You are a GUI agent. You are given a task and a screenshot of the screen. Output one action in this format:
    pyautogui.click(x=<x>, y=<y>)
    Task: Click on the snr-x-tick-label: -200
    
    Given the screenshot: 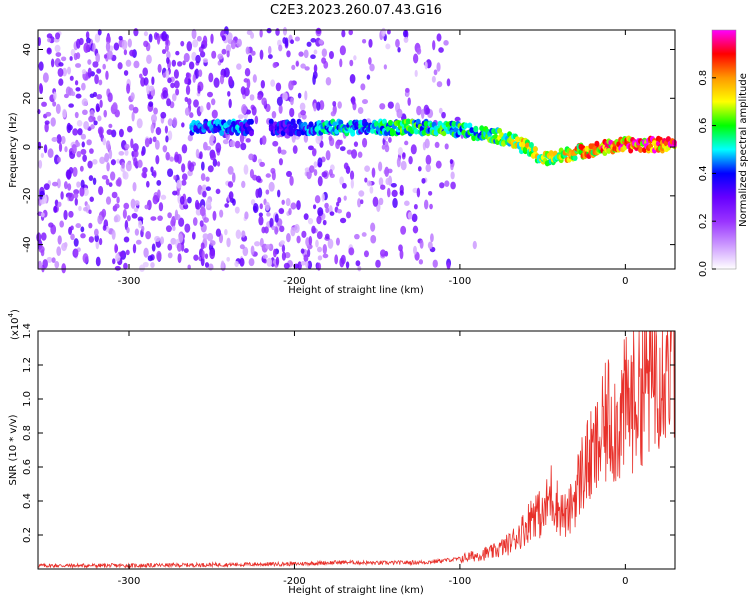 What is the action you would take?
    pyautogui.click(x=294, y=581)
    